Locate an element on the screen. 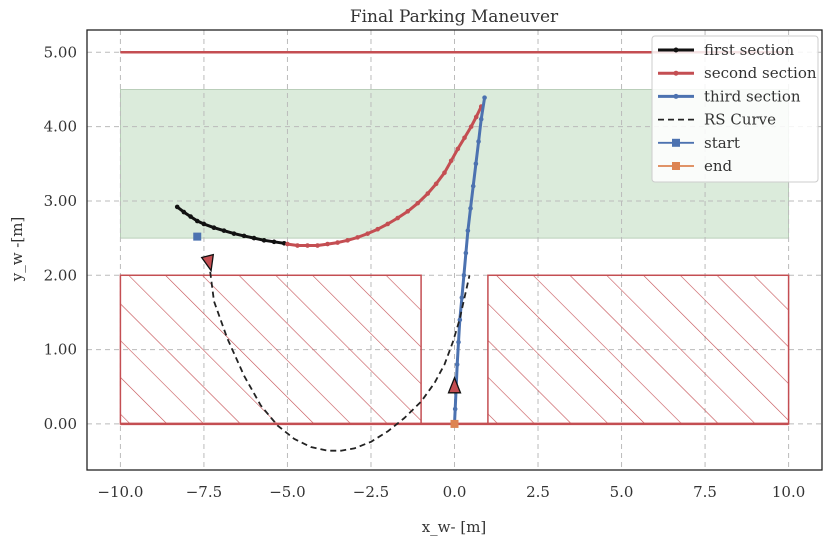 This screenshot has width=830, height=544. y-tick-label: 5.00 is located at coordinates (60, 52).